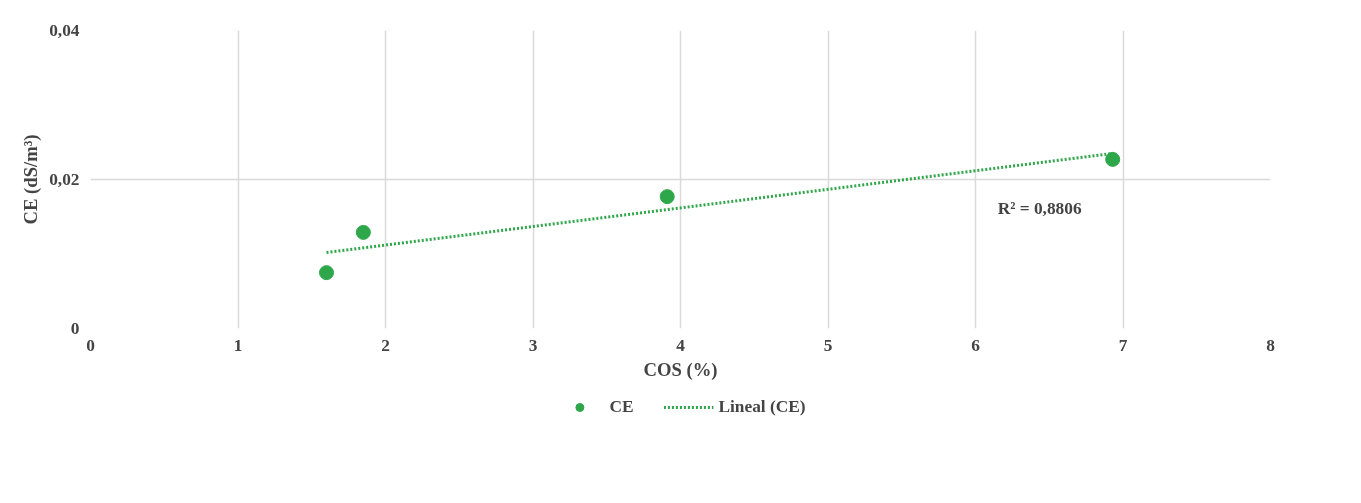 The image size is (1361, 503). I want to click on x-tick-label: 4, so click(681, 345).